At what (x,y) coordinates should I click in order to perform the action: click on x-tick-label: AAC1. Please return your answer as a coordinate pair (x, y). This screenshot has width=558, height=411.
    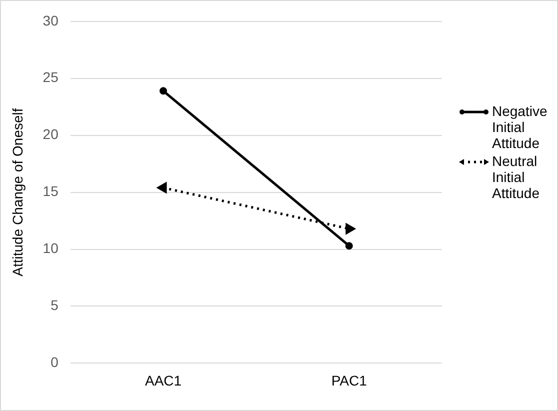
    Looking at the image, I should click on (163, 380).